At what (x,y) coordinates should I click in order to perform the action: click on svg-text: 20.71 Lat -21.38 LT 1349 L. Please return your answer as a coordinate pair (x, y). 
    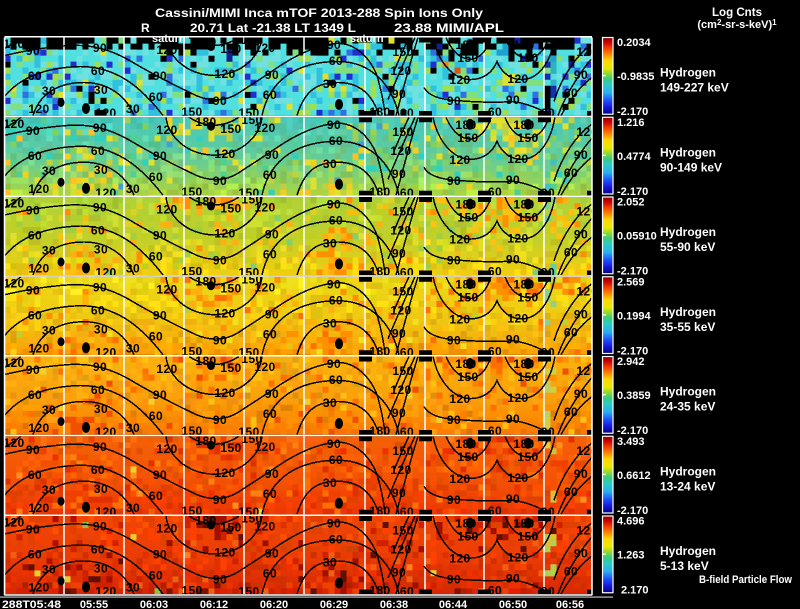
    Looking at the image, I should click on (273, 28).